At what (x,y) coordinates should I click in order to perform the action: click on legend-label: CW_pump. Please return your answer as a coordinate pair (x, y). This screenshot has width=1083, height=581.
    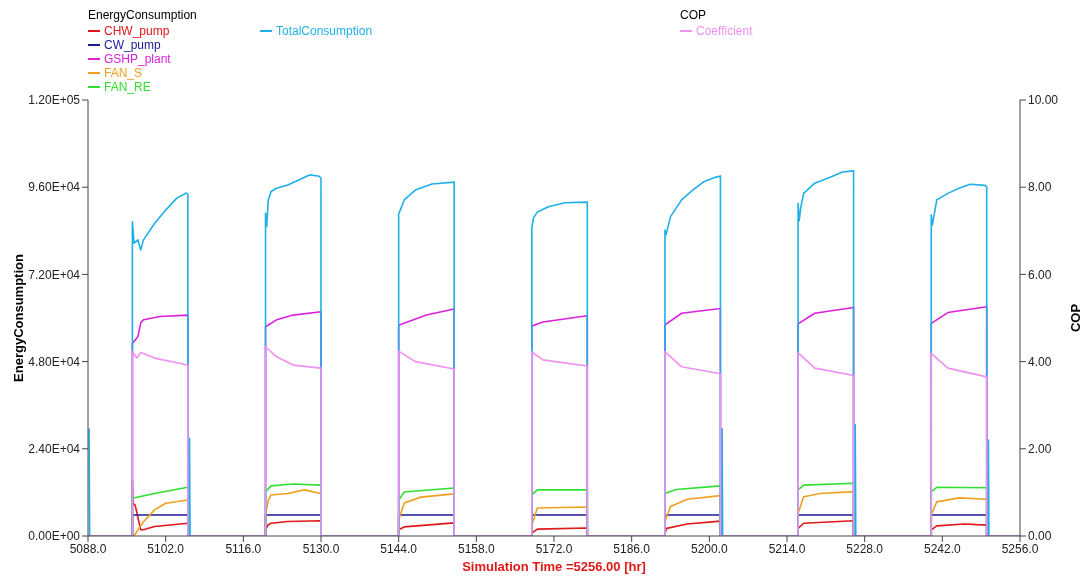
    Looking at the image, I should click on (132, 45).